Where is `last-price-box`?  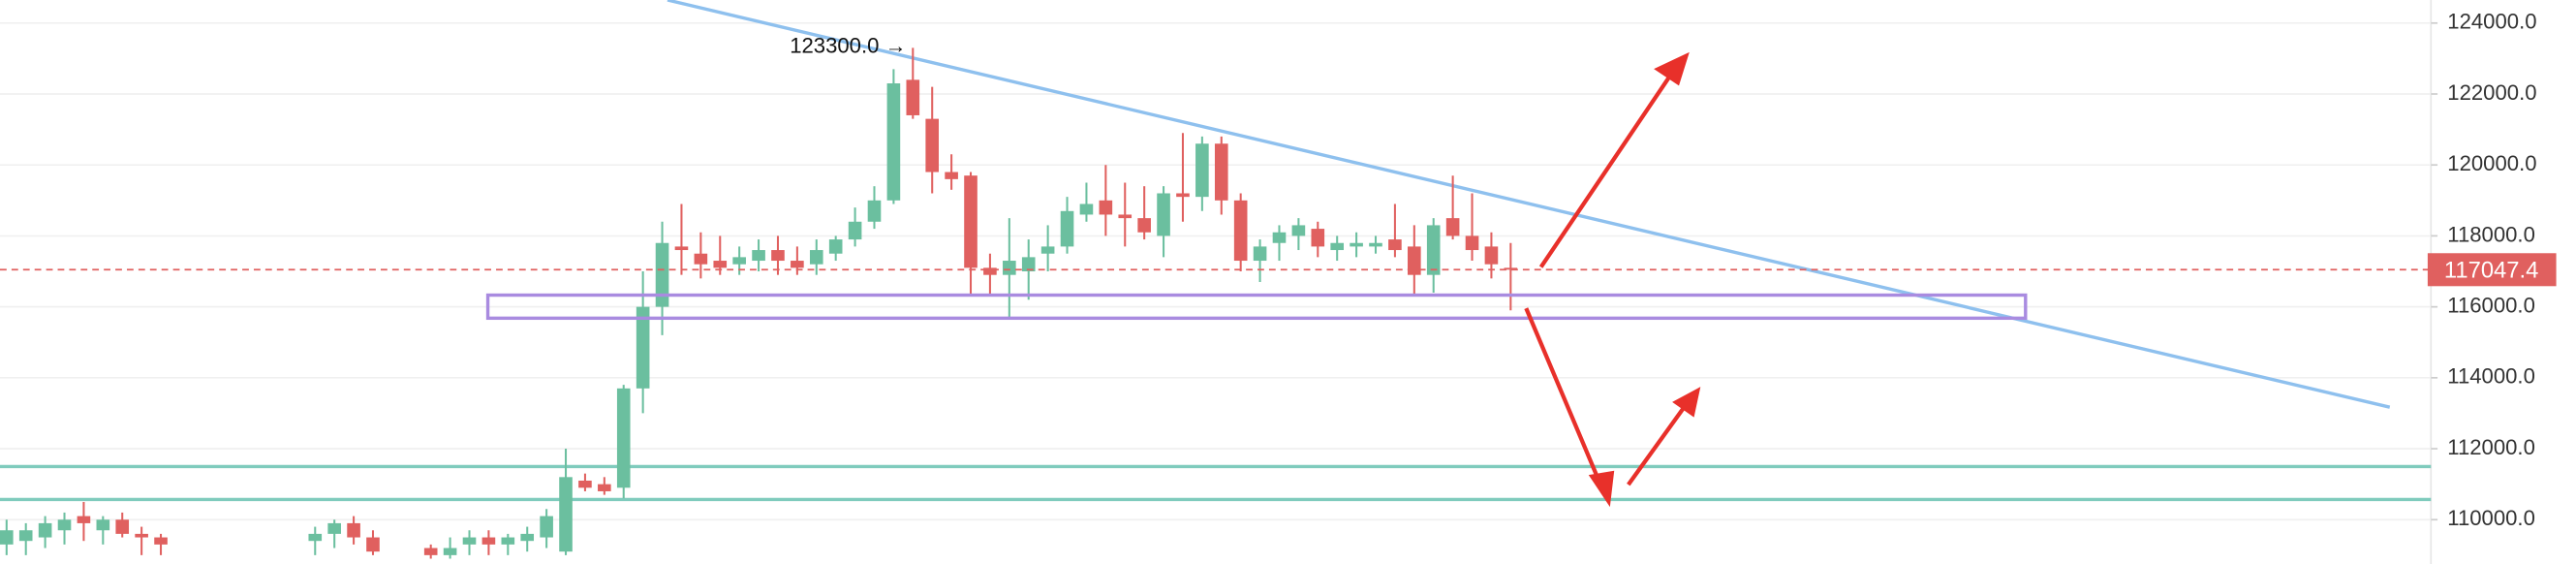
last-price-box is located at coordinates (2492, 270).